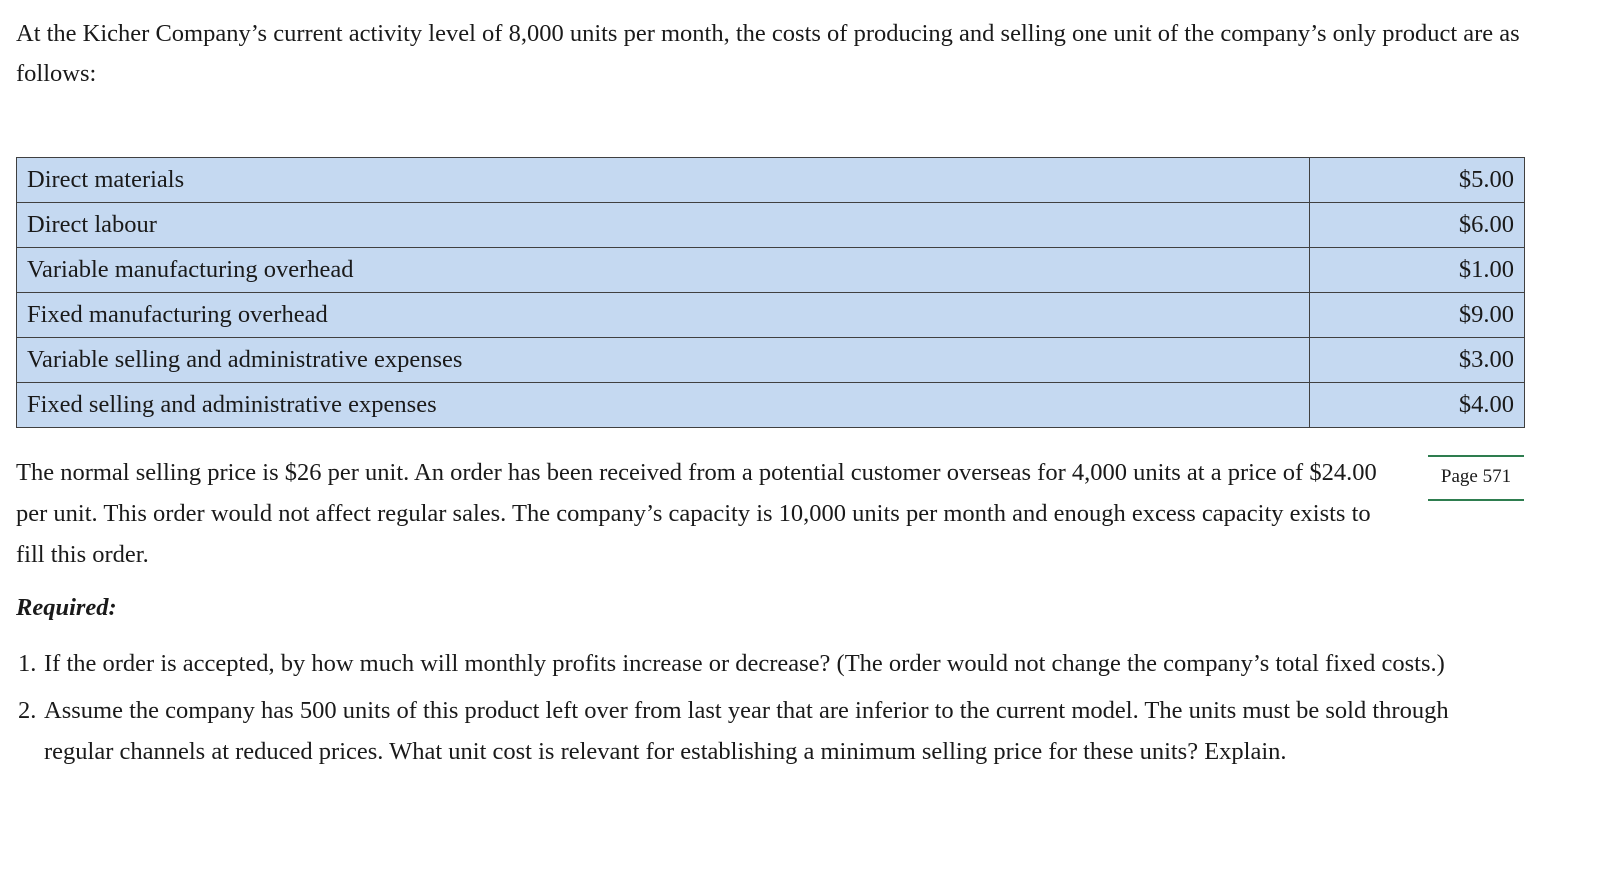 The image size is (1607, 877). I want to click on page-reference-marker: Page 571, so click(1476, 478).